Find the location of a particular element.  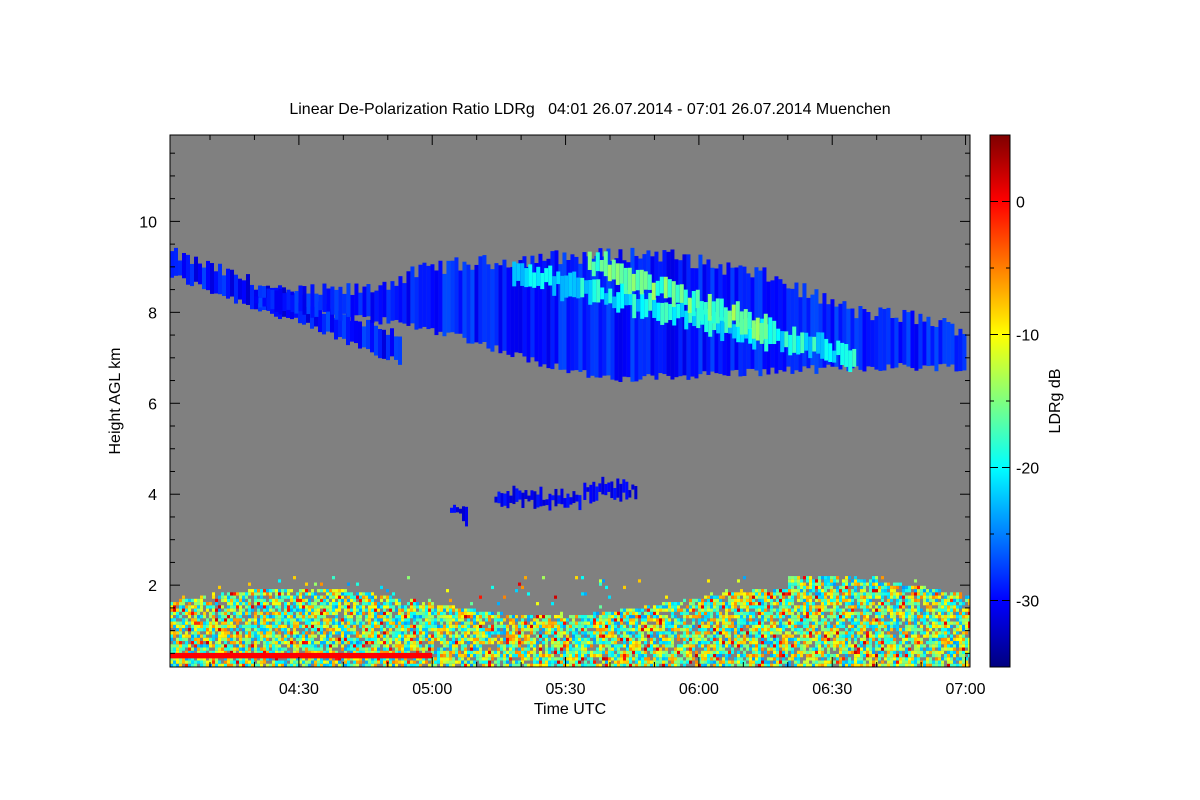

cloud-cell is located at coordinates (504, 305).